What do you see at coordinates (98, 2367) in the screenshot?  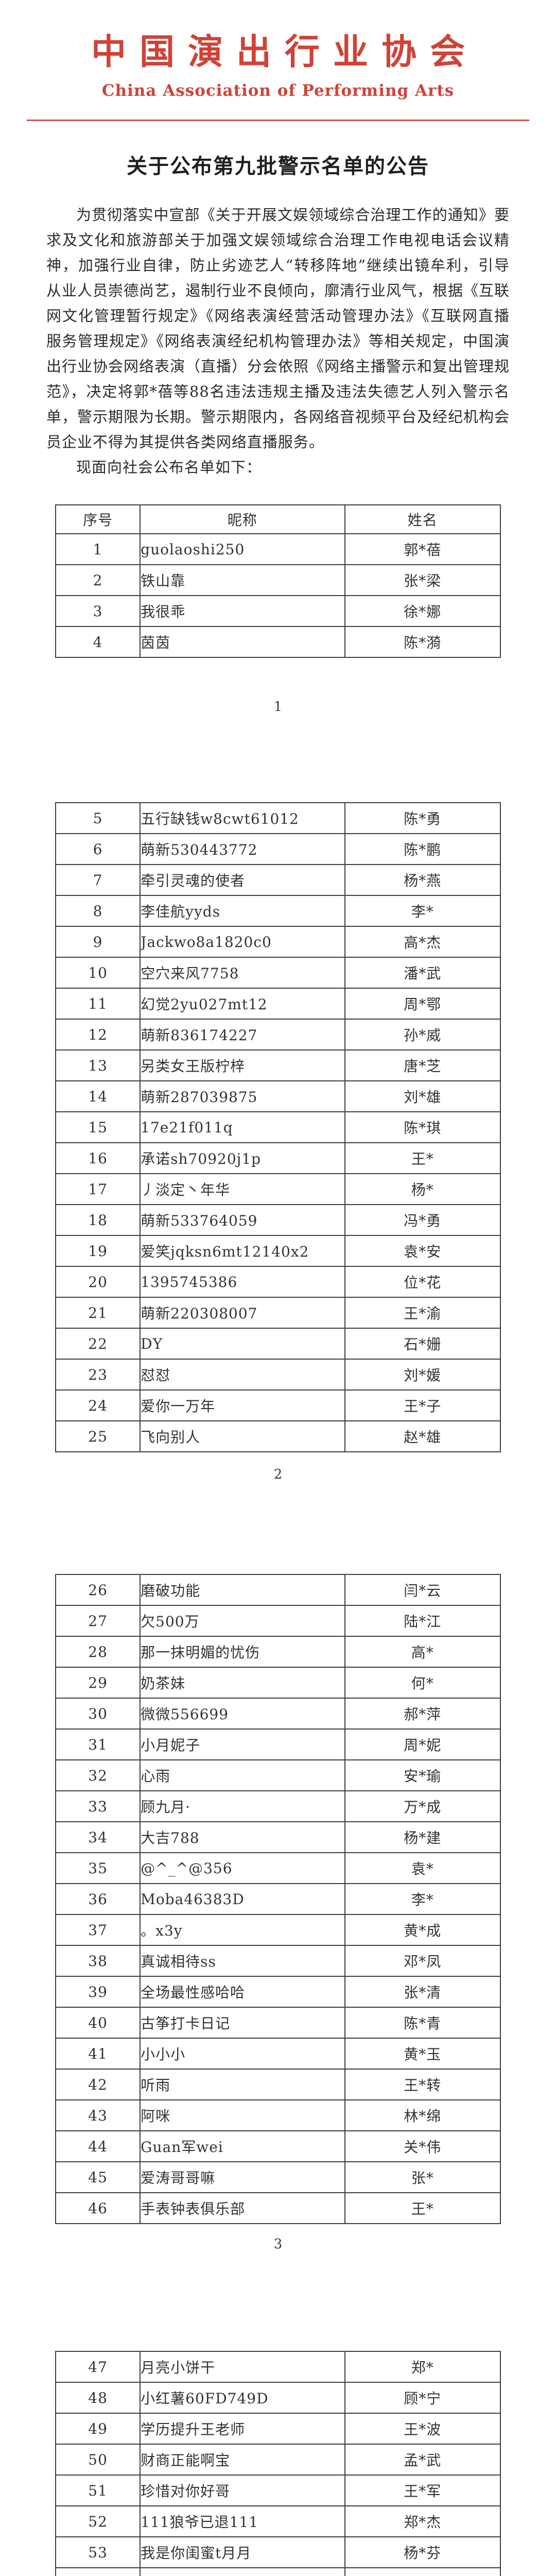 I see `row-number: 47` at bounding box center [98, 2367].